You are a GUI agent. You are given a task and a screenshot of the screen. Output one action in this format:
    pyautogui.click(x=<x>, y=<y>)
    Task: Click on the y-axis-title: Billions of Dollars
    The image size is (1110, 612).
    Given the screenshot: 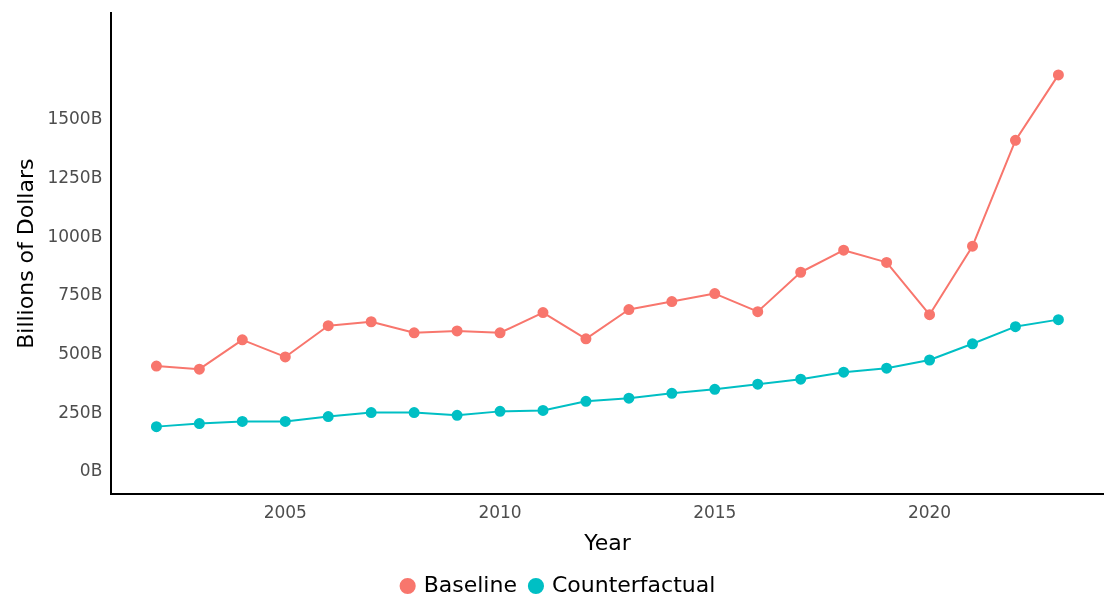 What is the action you would take?
    pyautogui.click(x=25, y=253)
    